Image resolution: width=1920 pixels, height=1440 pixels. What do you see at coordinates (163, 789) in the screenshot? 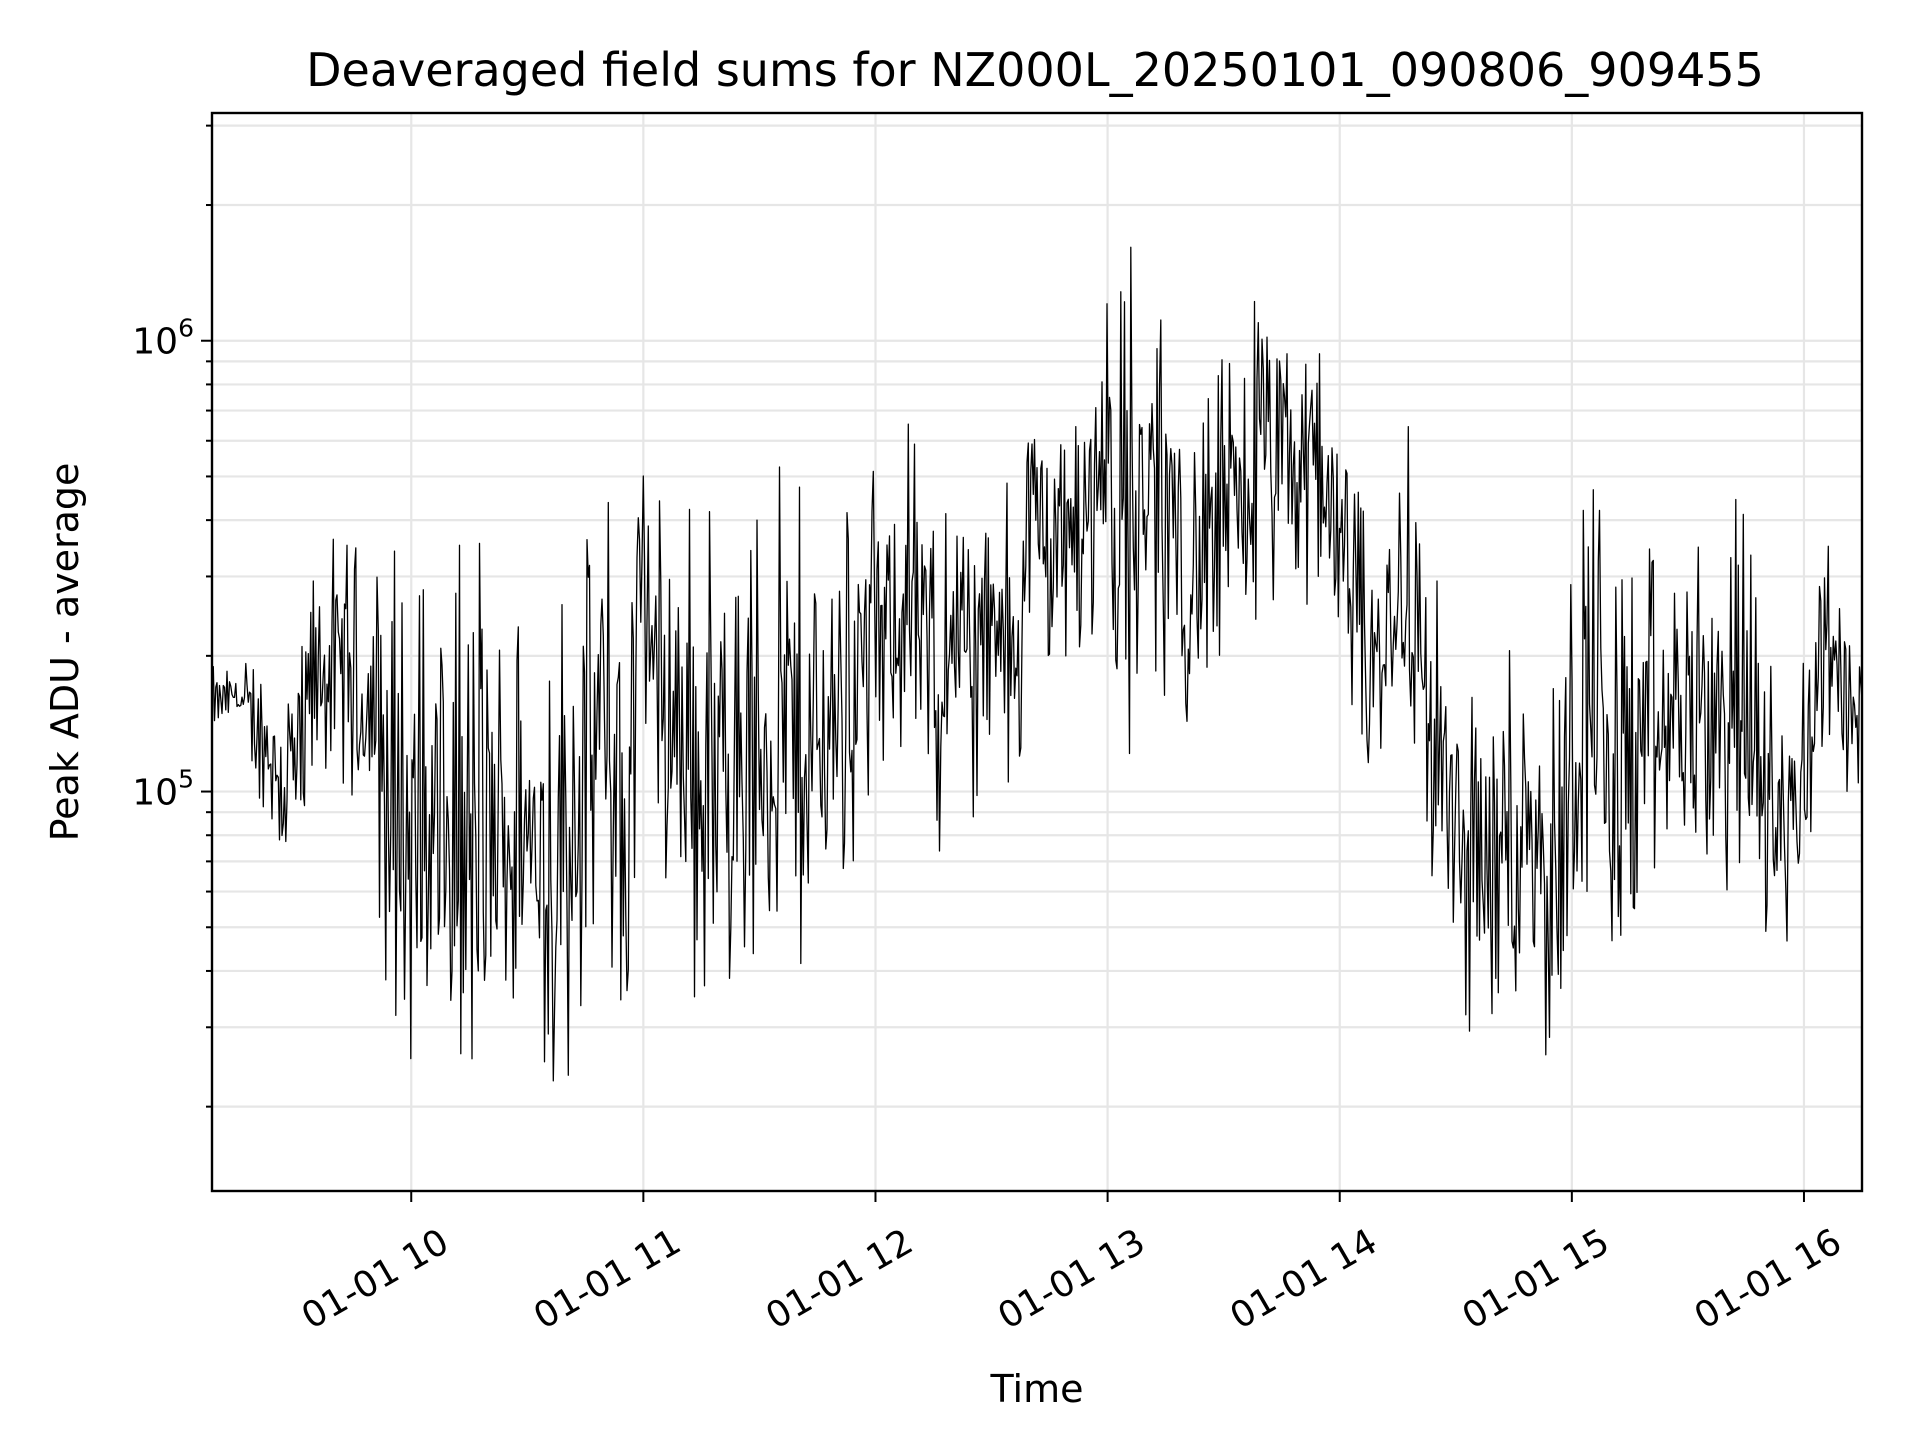
I see `y-tick-label: 10⁵` at bounding box center [163, 789].